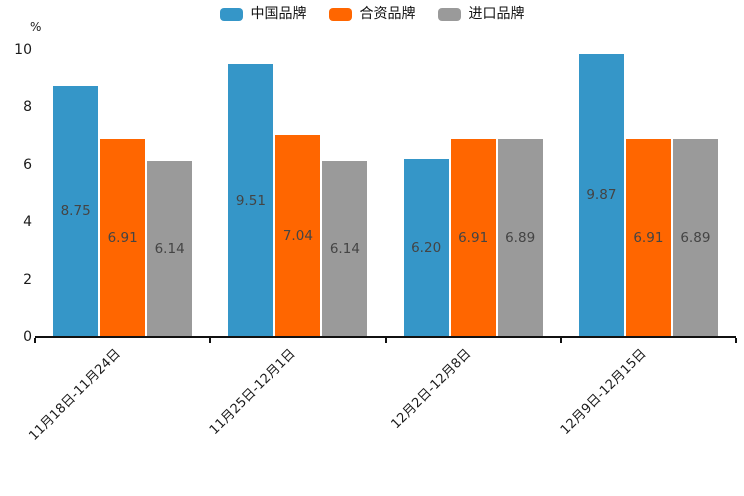 The height and width of the screenshot is (496, 744). I want to click on bar-进口品牌-0, so click(170, 248).